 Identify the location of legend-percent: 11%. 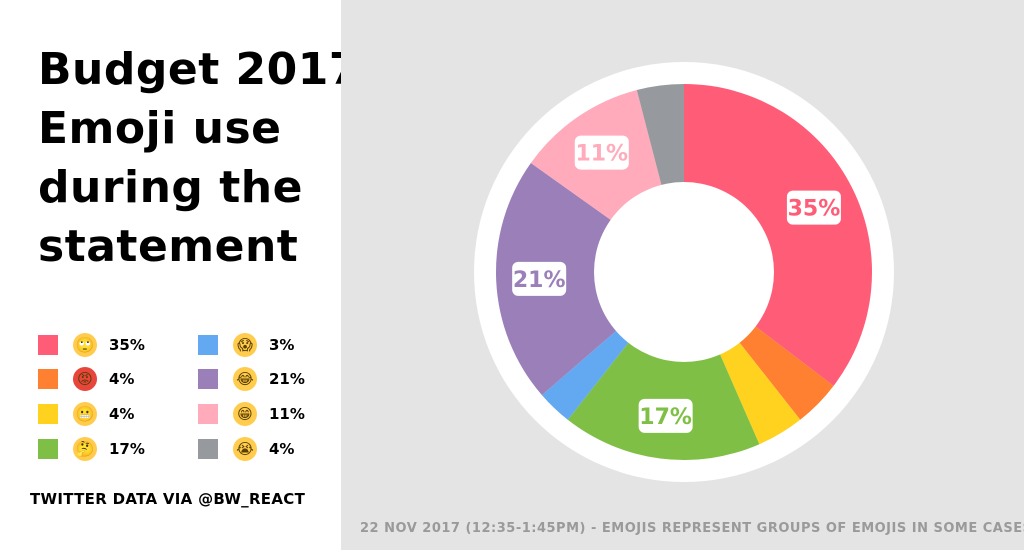
(287, 414).